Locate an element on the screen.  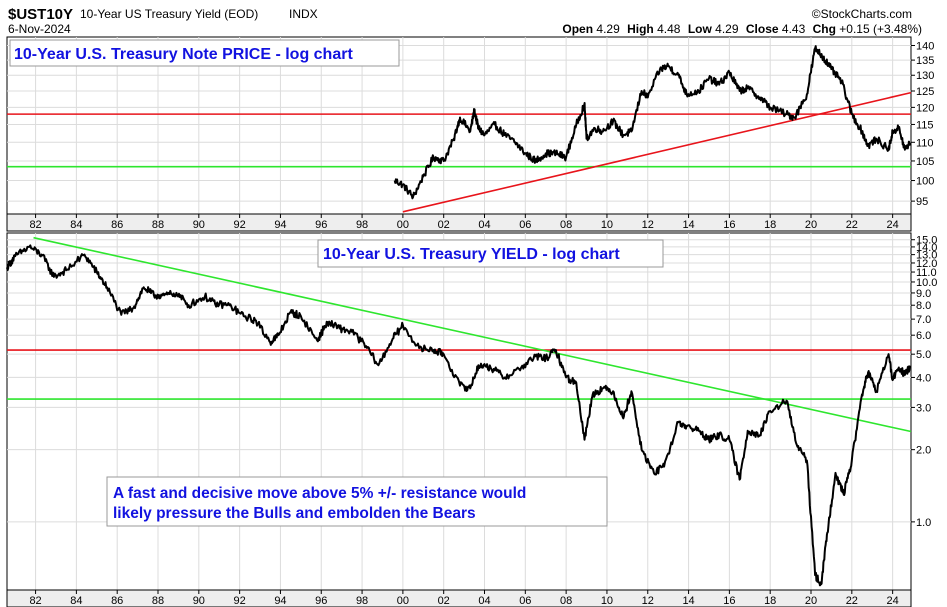
x-tick-label: 18 is located at coordinates (770, 225).